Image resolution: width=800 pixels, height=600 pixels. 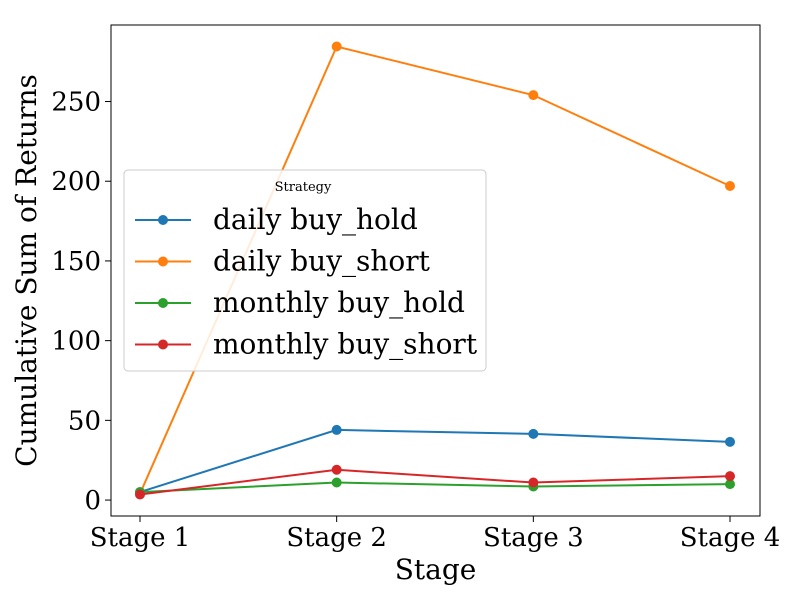 I want to click on y-tick-label: 150, so click(x=76, y=262).